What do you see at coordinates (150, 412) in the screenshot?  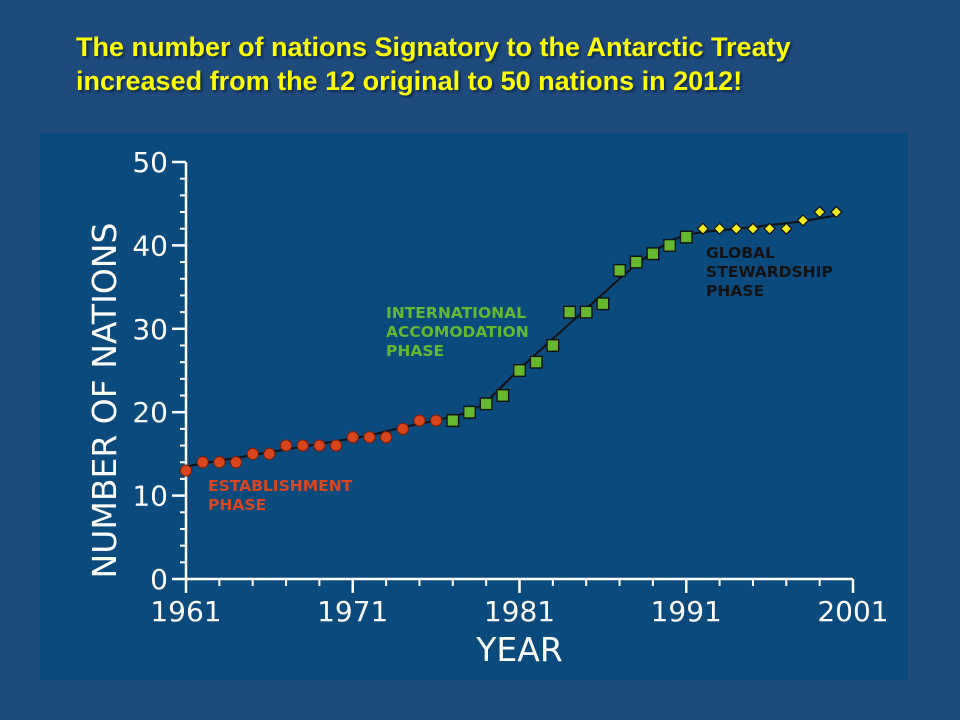 I see `y-tick-label: 20` at bounding box center [150, 412].